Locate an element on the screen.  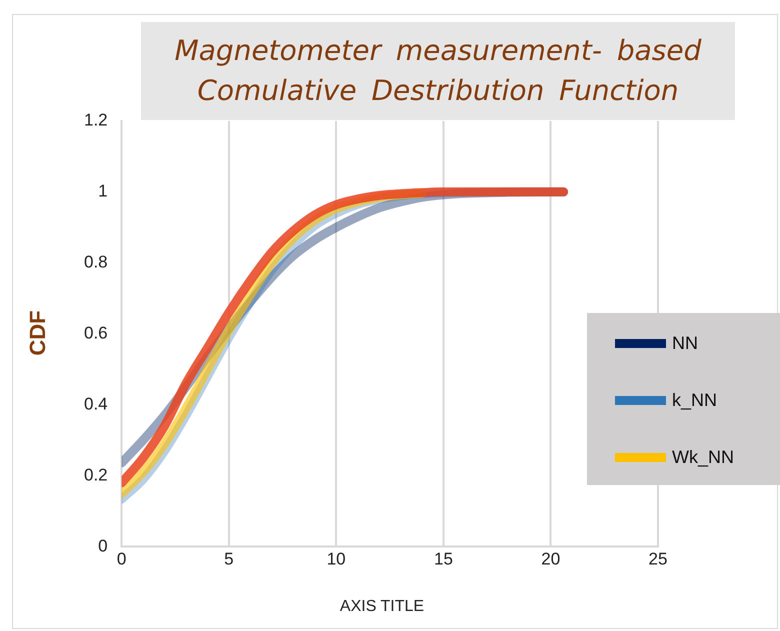
y-tick-label: 0.6 is located at coordinates (96, 332).